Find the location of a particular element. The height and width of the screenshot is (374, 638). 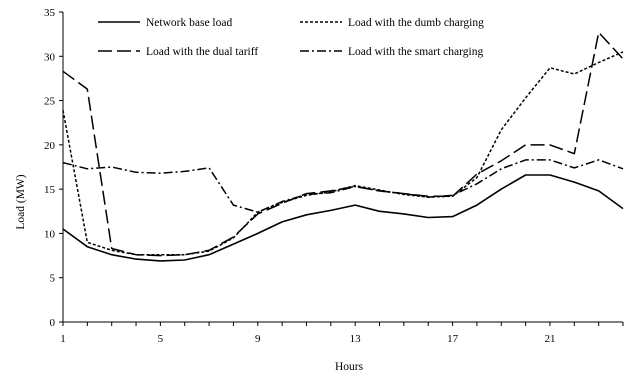

x-tick-label: 5 is located at coordinates (161, 339).